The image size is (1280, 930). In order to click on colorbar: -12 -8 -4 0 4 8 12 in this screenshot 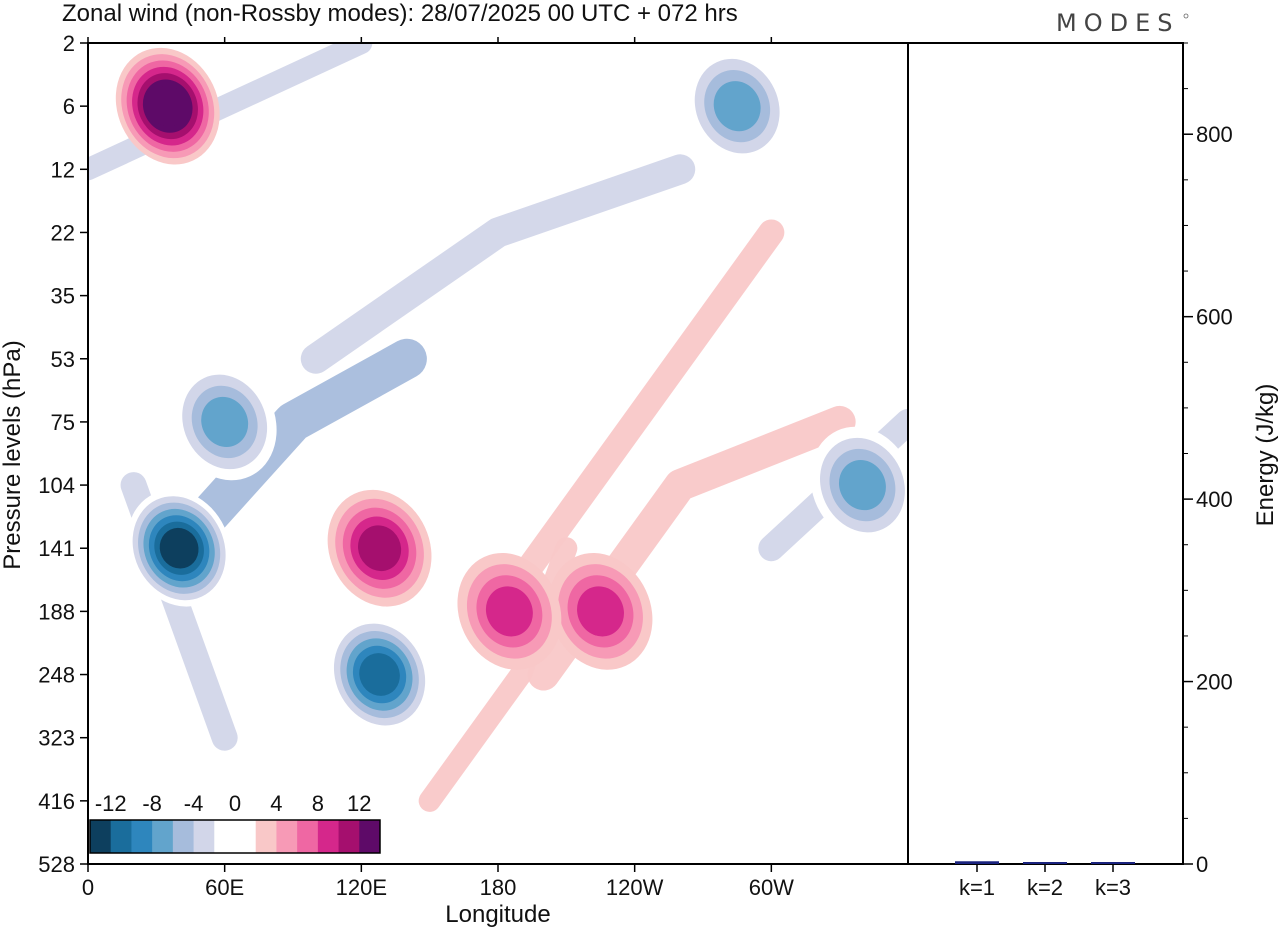, I will do `click(235, 822)`.